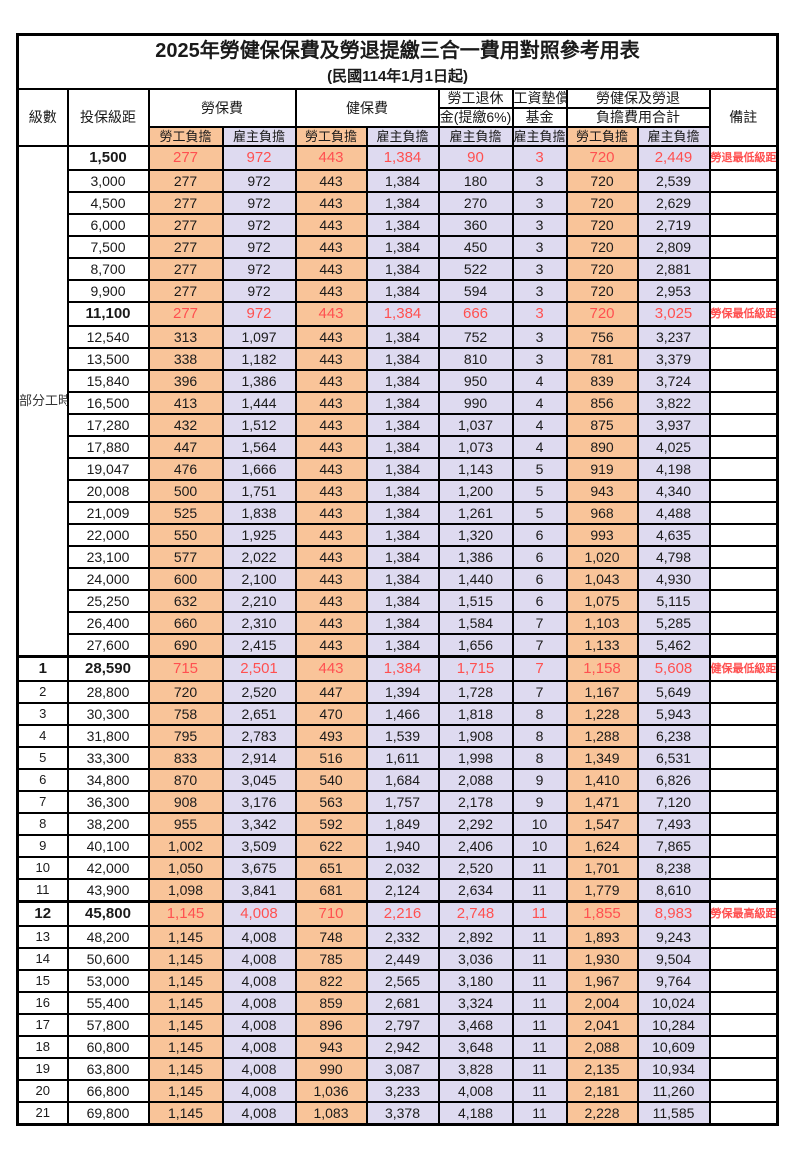 This screenshot has width=791, height=1153. Describe the element at coordinates (475, 425) in the screenshot. I see `cell-pension-employer: 1,037` at that location.